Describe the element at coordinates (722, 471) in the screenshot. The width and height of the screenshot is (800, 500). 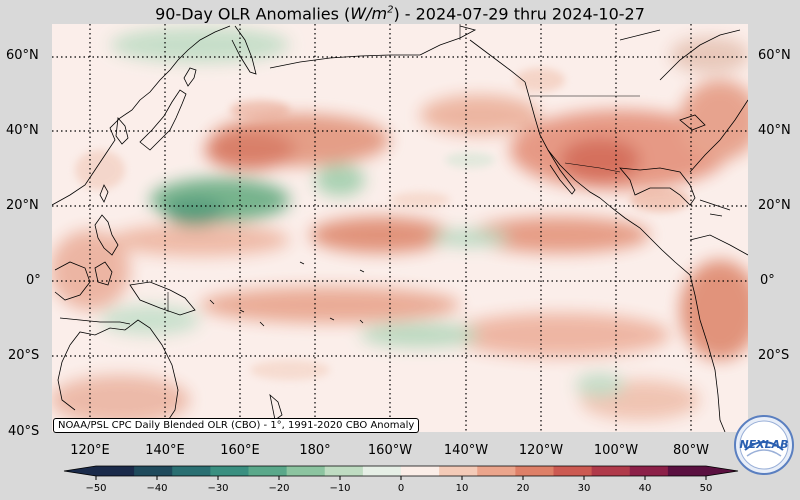
I see `colorbar-max-extension` at that location.